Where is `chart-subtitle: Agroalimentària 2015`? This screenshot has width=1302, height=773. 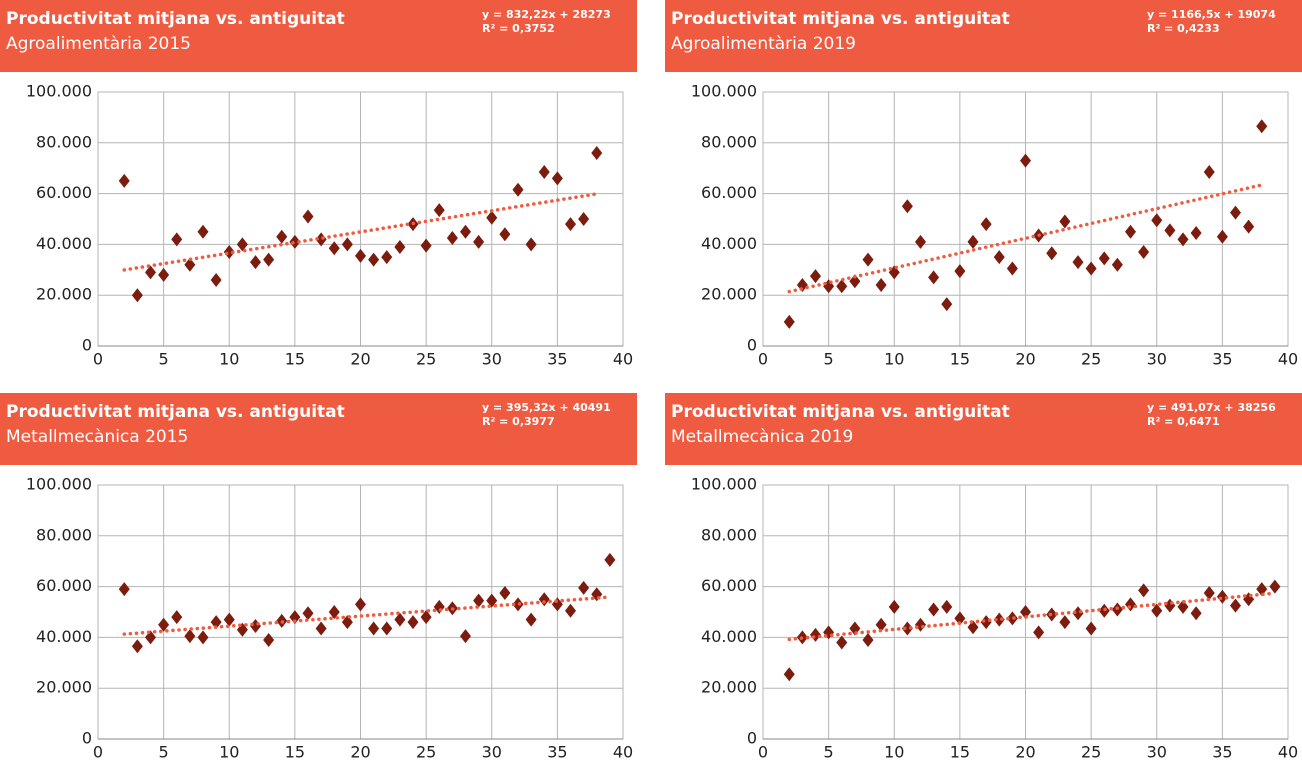 chart-subtitle: Agroalimentària 2015 is located at coordinates (98, 44).